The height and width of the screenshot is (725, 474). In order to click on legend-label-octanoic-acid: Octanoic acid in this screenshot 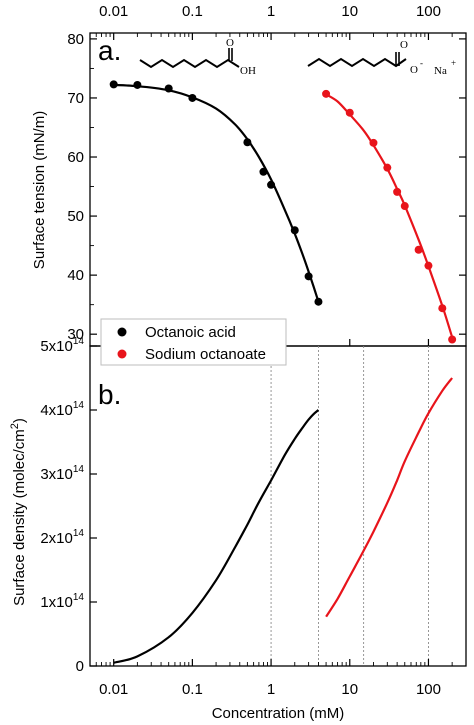, I will do `click(190, 332)`.